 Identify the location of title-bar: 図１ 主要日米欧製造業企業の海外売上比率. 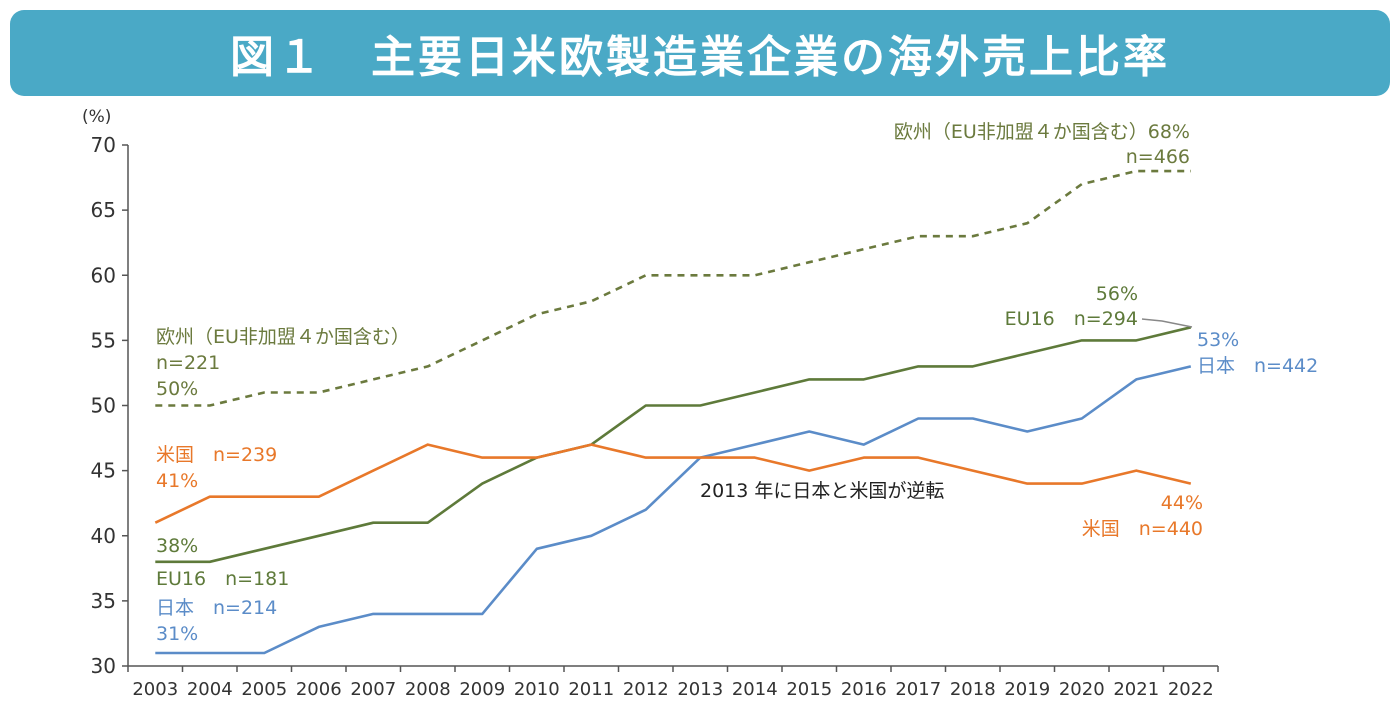
(700, 53).